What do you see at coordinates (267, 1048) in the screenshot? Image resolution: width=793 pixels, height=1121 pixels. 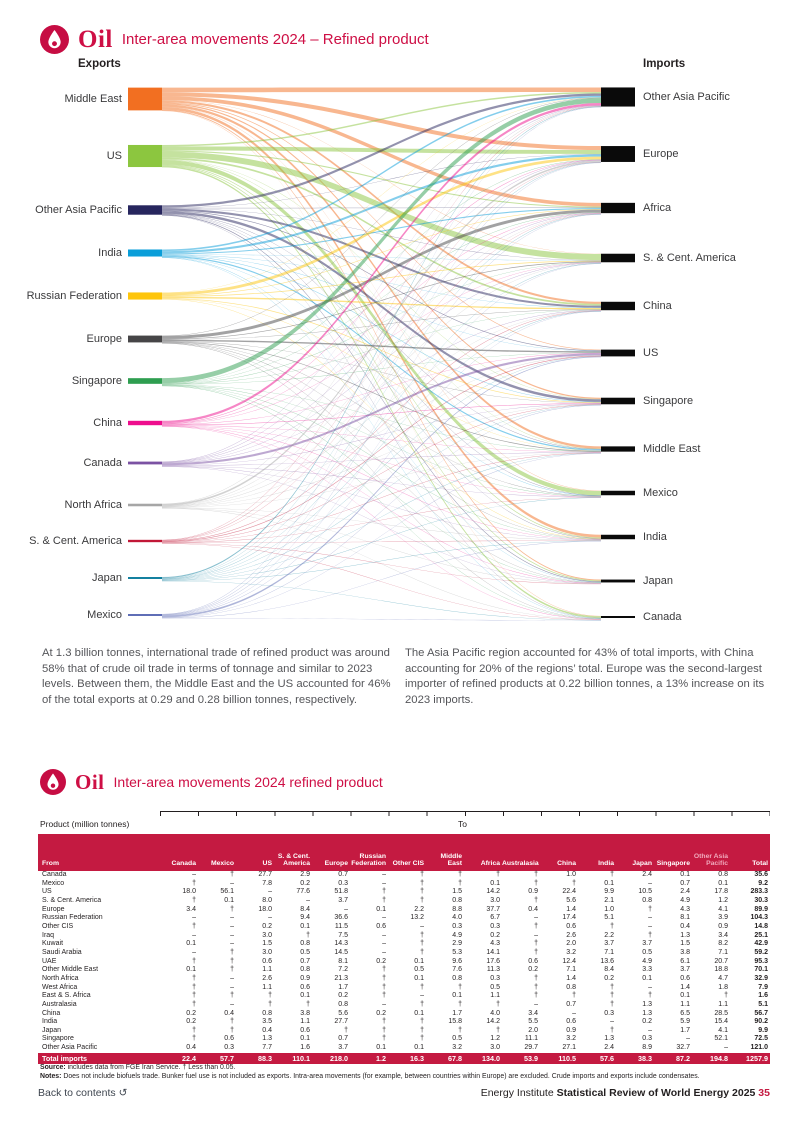 I see `table-cell: 7.7` at bounding box center [267, 1048].